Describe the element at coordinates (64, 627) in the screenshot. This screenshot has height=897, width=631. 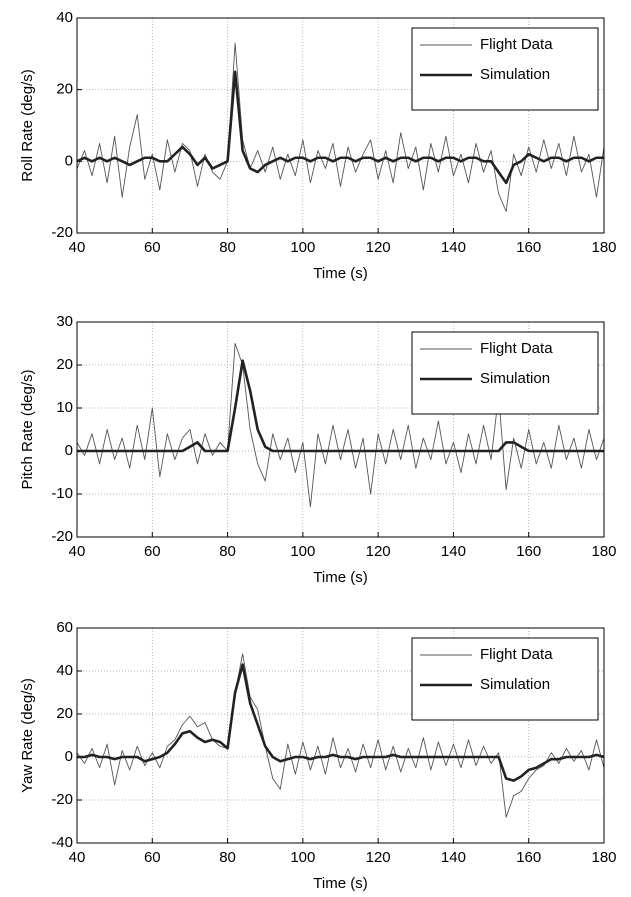
I see `y-tick-label: 60` at that location.